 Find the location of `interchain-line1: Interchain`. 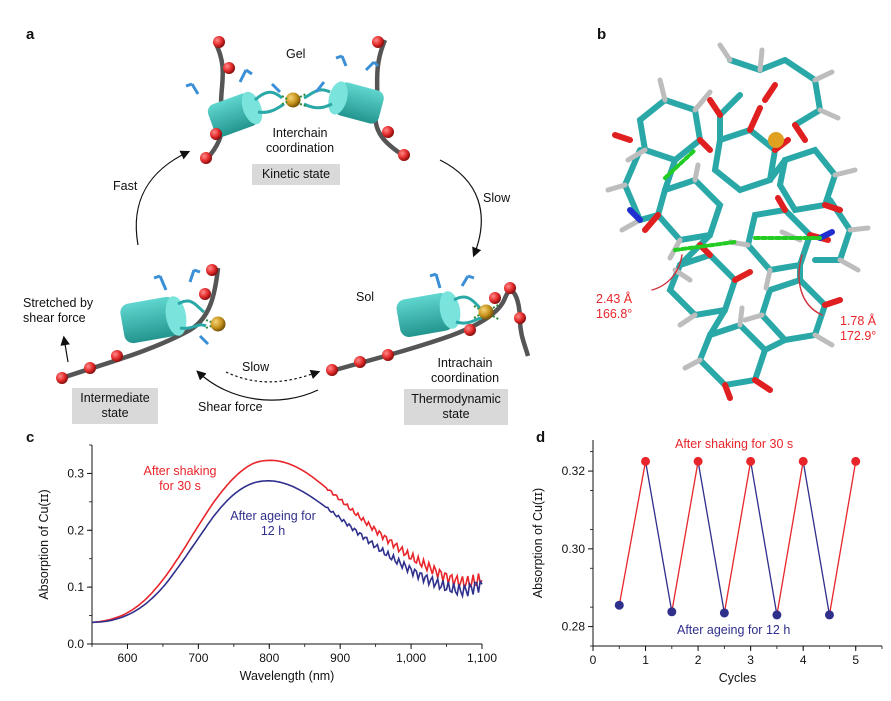

interchain-line1: Interchain is located at coordinates (300, 133).